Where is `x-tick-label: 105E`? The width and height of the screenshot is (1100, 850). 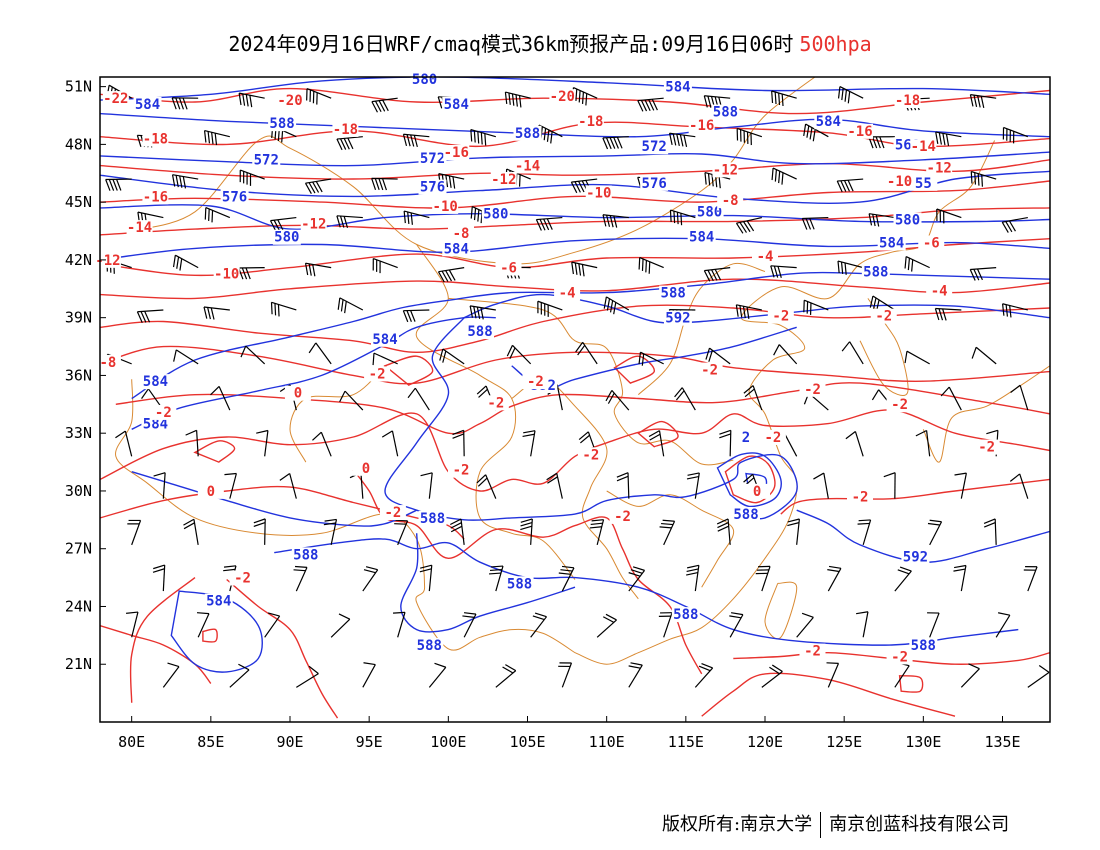
x-tick-label: 105E is located at coordinates (527, 742).